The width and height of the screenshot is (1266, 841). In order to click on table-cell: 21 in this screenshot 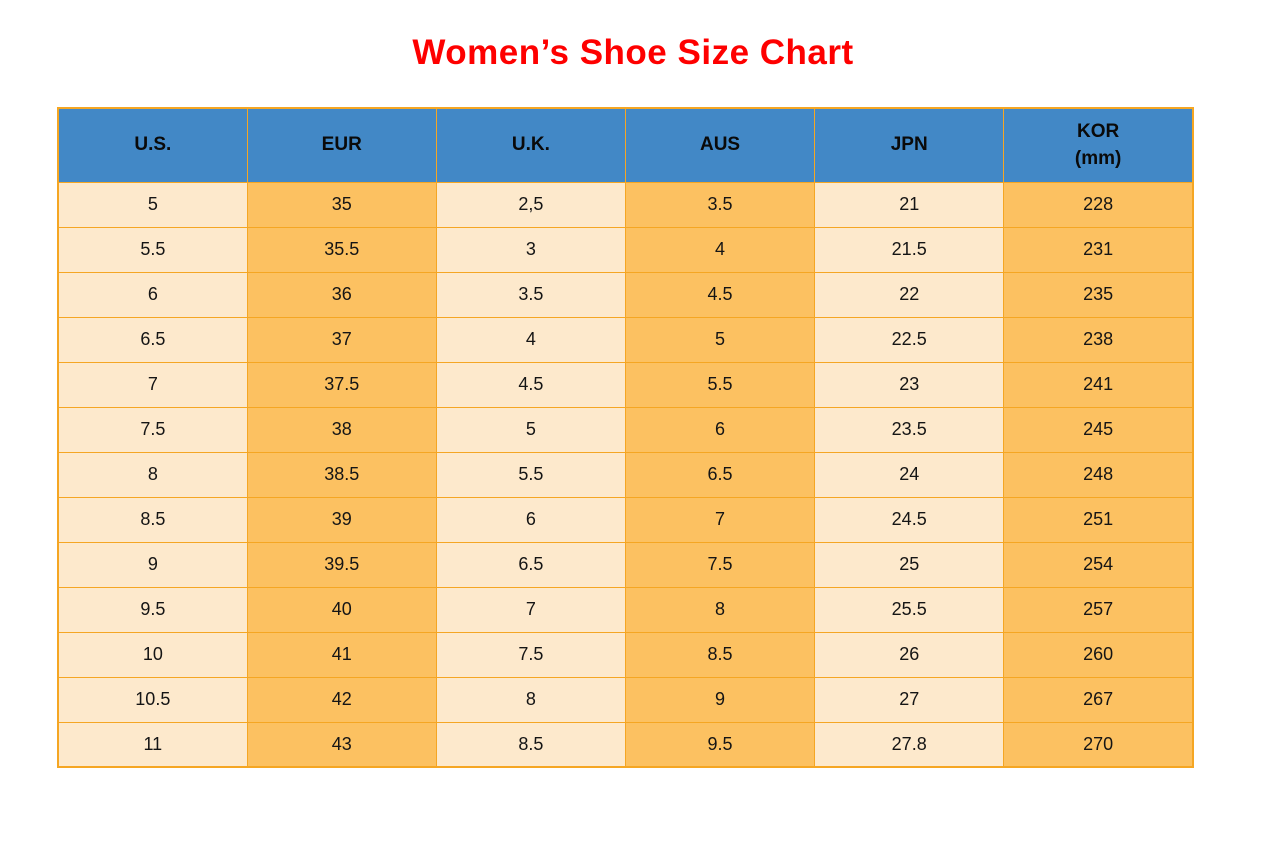, I will do `click(909, 204)`.